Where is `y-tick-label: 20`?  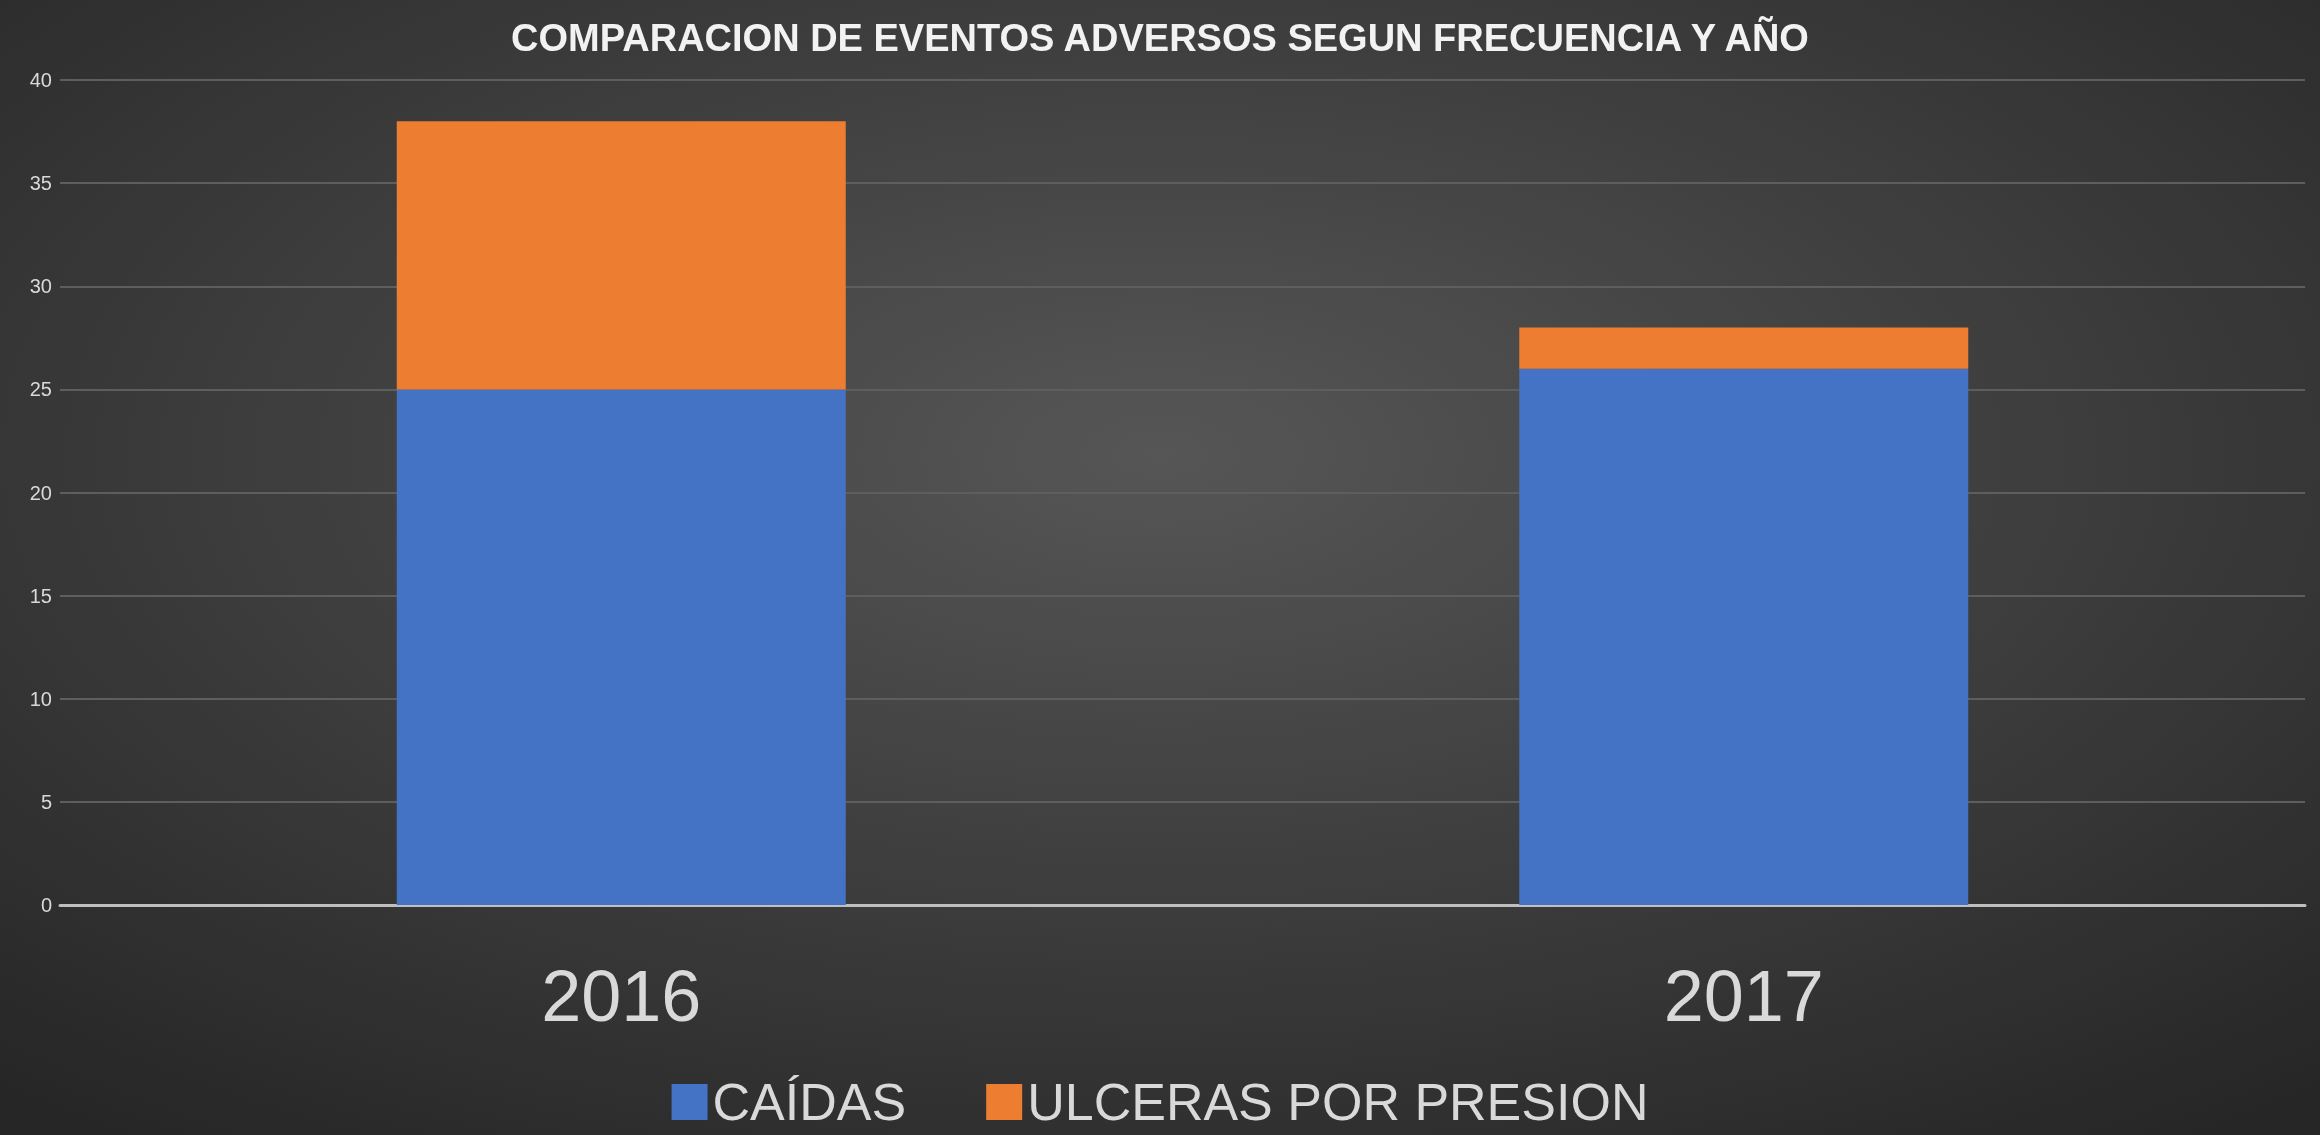 y-tick-label: 20 is located at coordinates (40, 492).